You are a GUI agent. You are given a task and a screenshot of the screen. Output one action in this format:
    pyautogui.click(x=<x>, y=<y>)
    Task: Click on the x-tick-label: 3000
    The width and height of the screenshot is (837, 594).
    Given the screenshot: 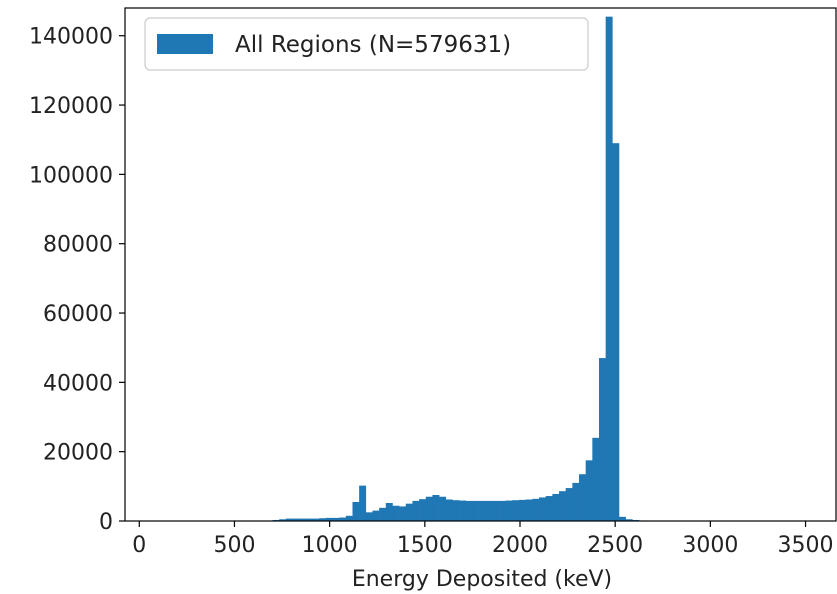 What is the action you would take?
    pyautogui.click(x=710, y=545)
    